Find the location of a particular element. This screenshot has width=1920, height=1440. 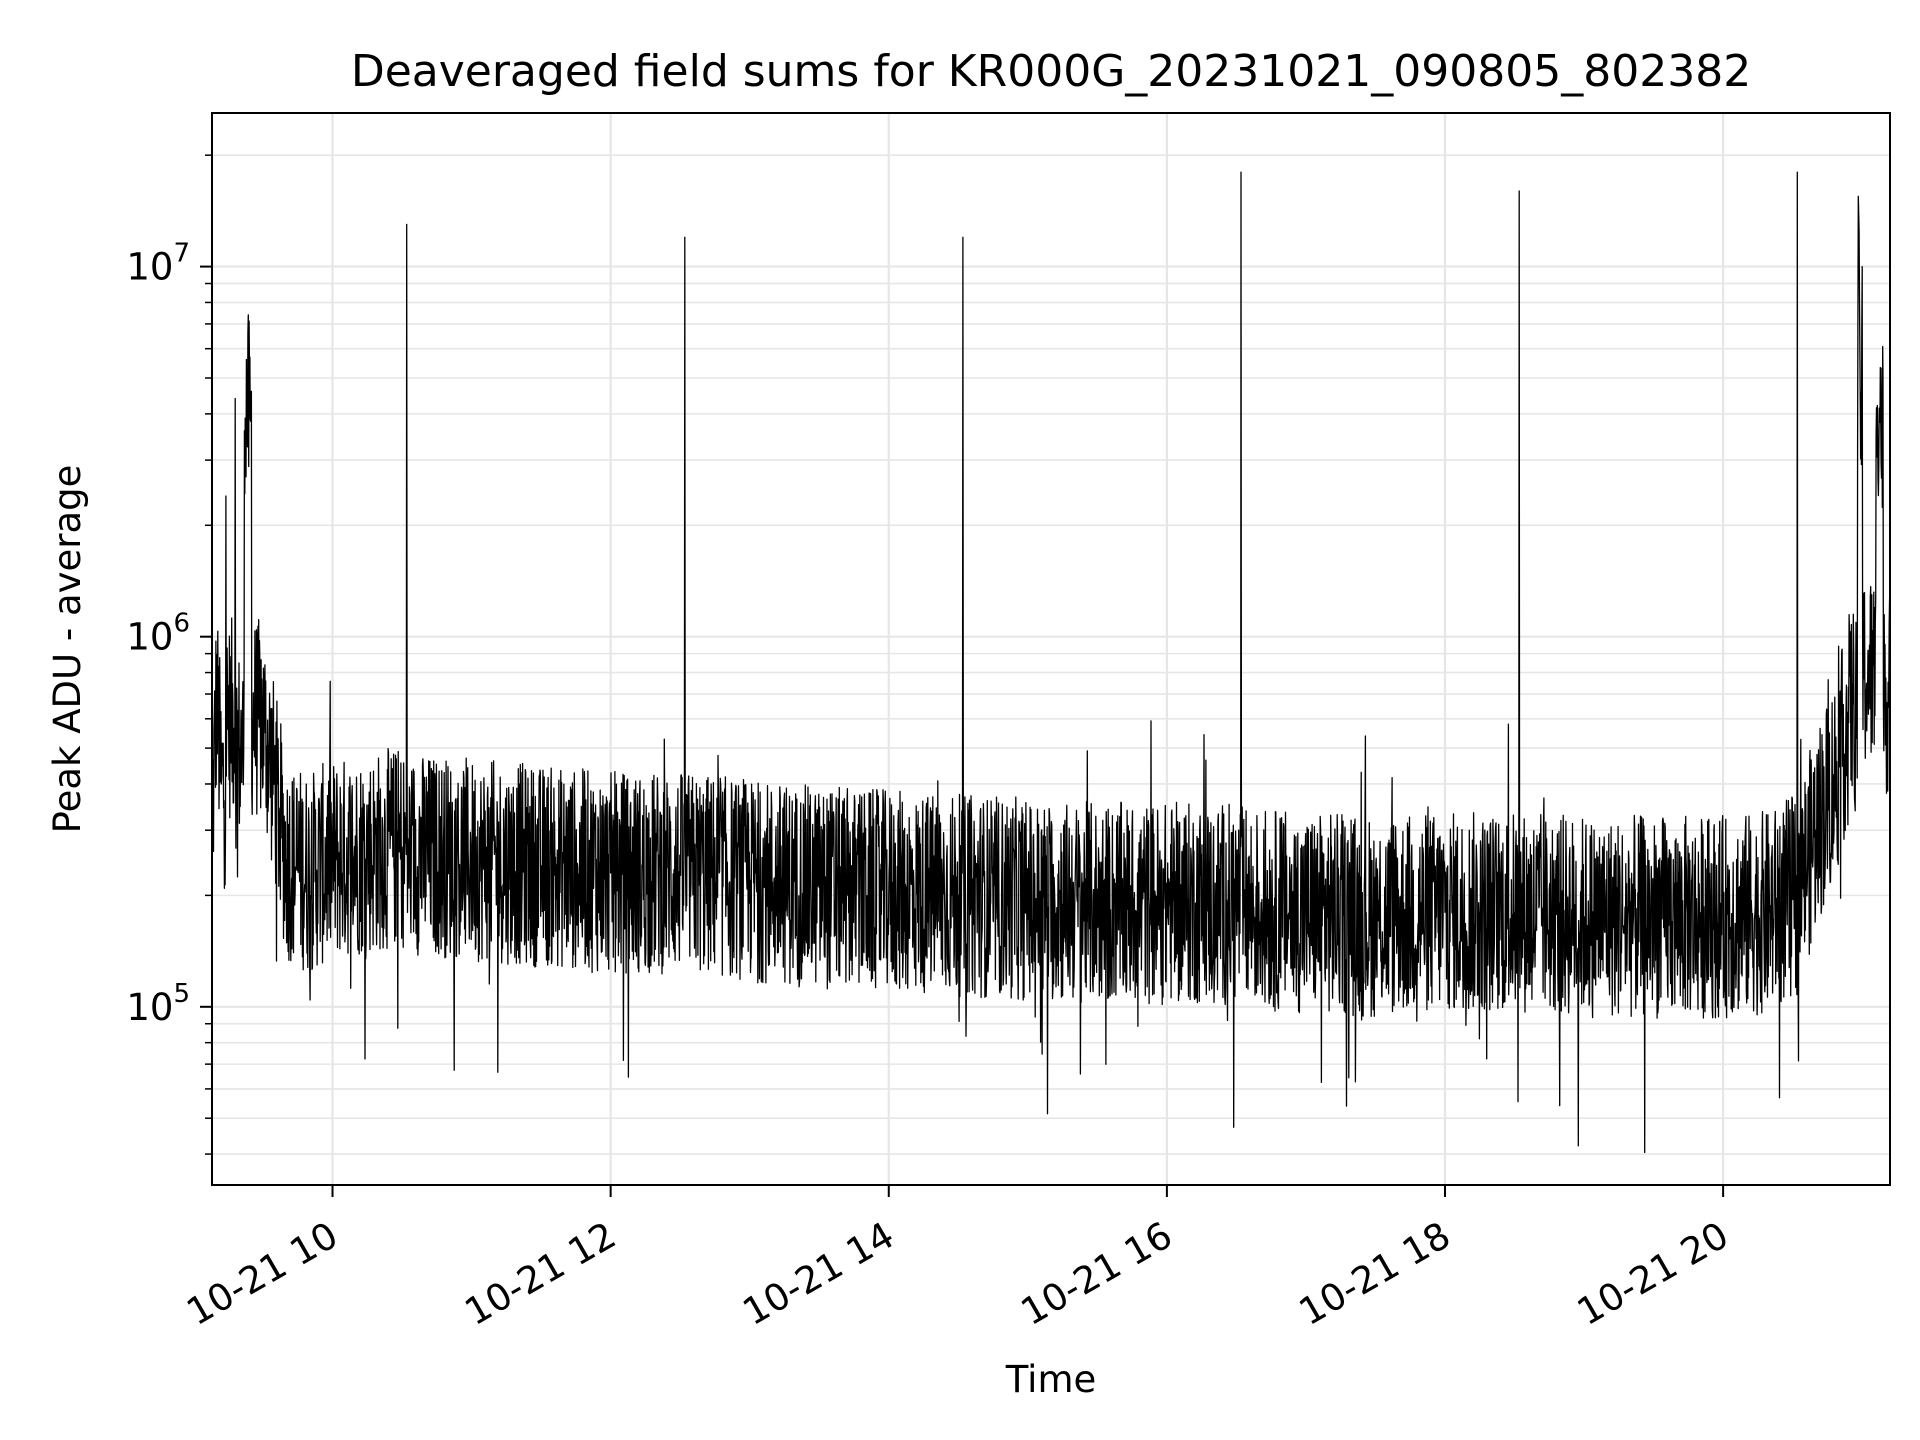

x-tick-label: 10-21 12 is located at coordinates (541, 1274).